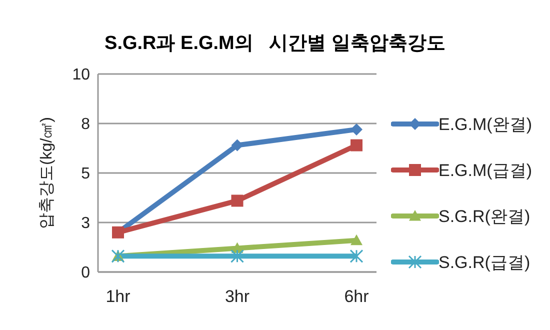 The image size is (550, 330). Describe the element at coordinates (85, 273) in the screenshot. I see `y-tick-label: 0` at that location.